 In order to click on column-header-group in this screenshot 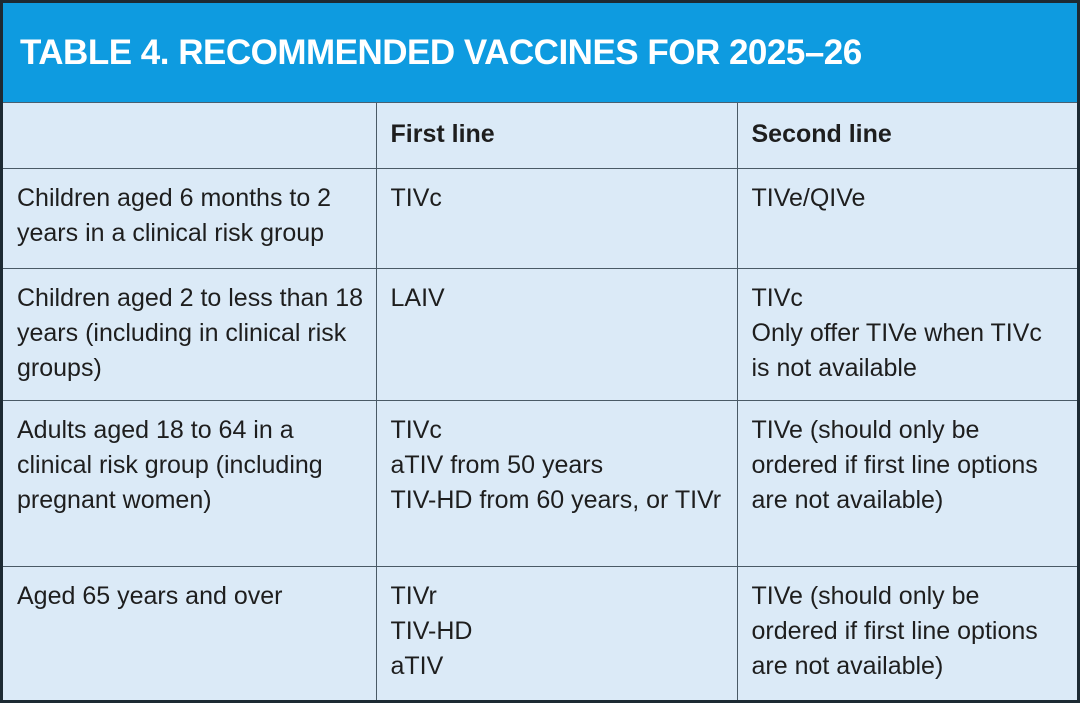, I will do `click(190, 136)`.